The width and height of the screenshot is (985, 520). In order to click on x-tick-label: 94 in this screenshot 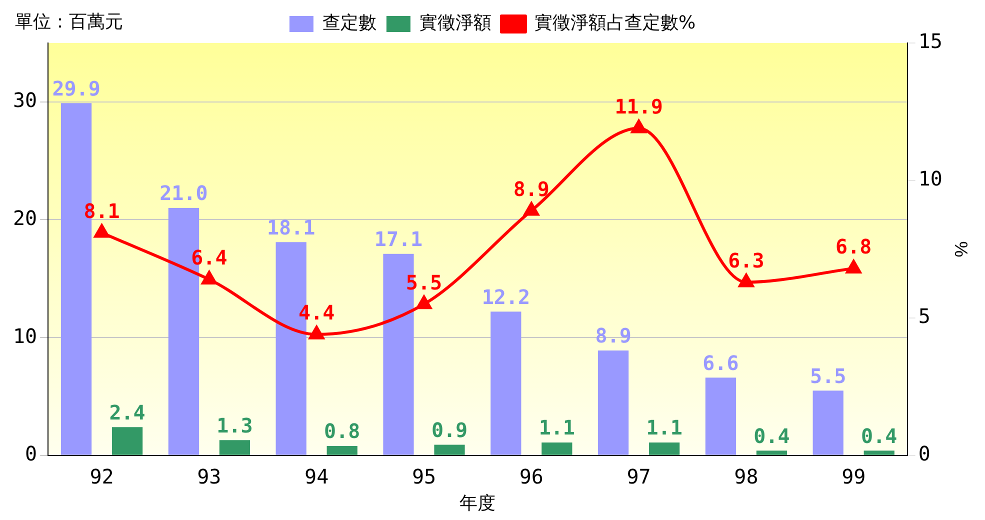, I will do `click(316, 476)`.